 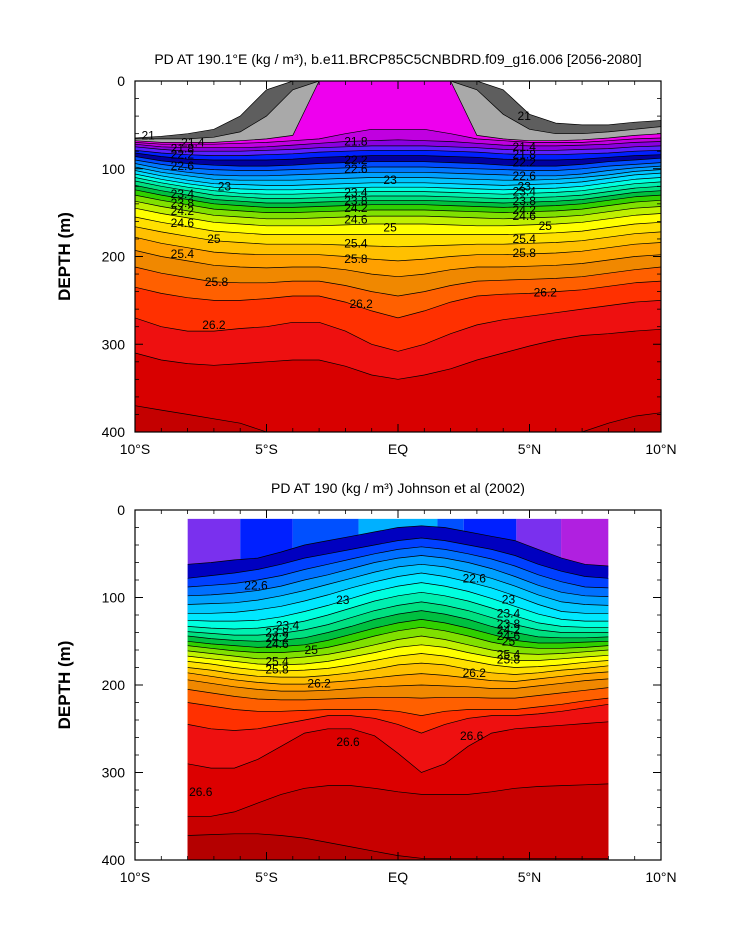 What do you see at coordinates (114, 685) in the screenshot?
I see `y-tick-label: 200` at bounding box center [114, 685].